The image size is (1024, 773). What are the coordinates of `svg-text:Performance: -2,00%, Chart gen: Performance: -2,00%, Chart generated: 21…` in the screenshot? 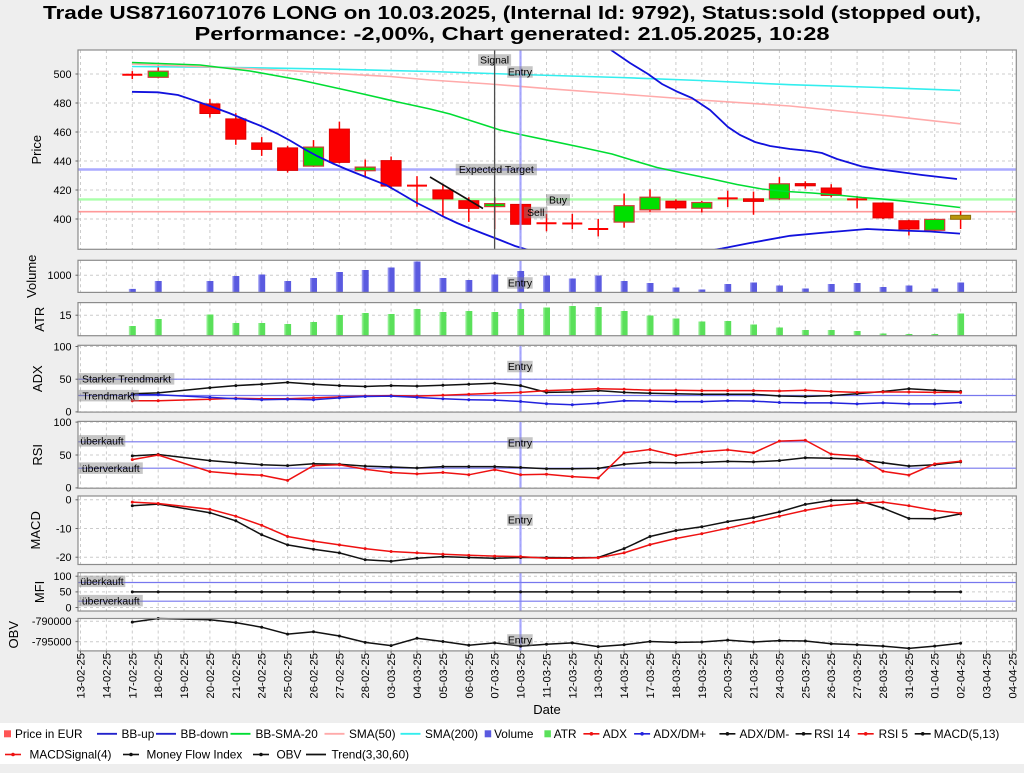 It's located at (512, 33).